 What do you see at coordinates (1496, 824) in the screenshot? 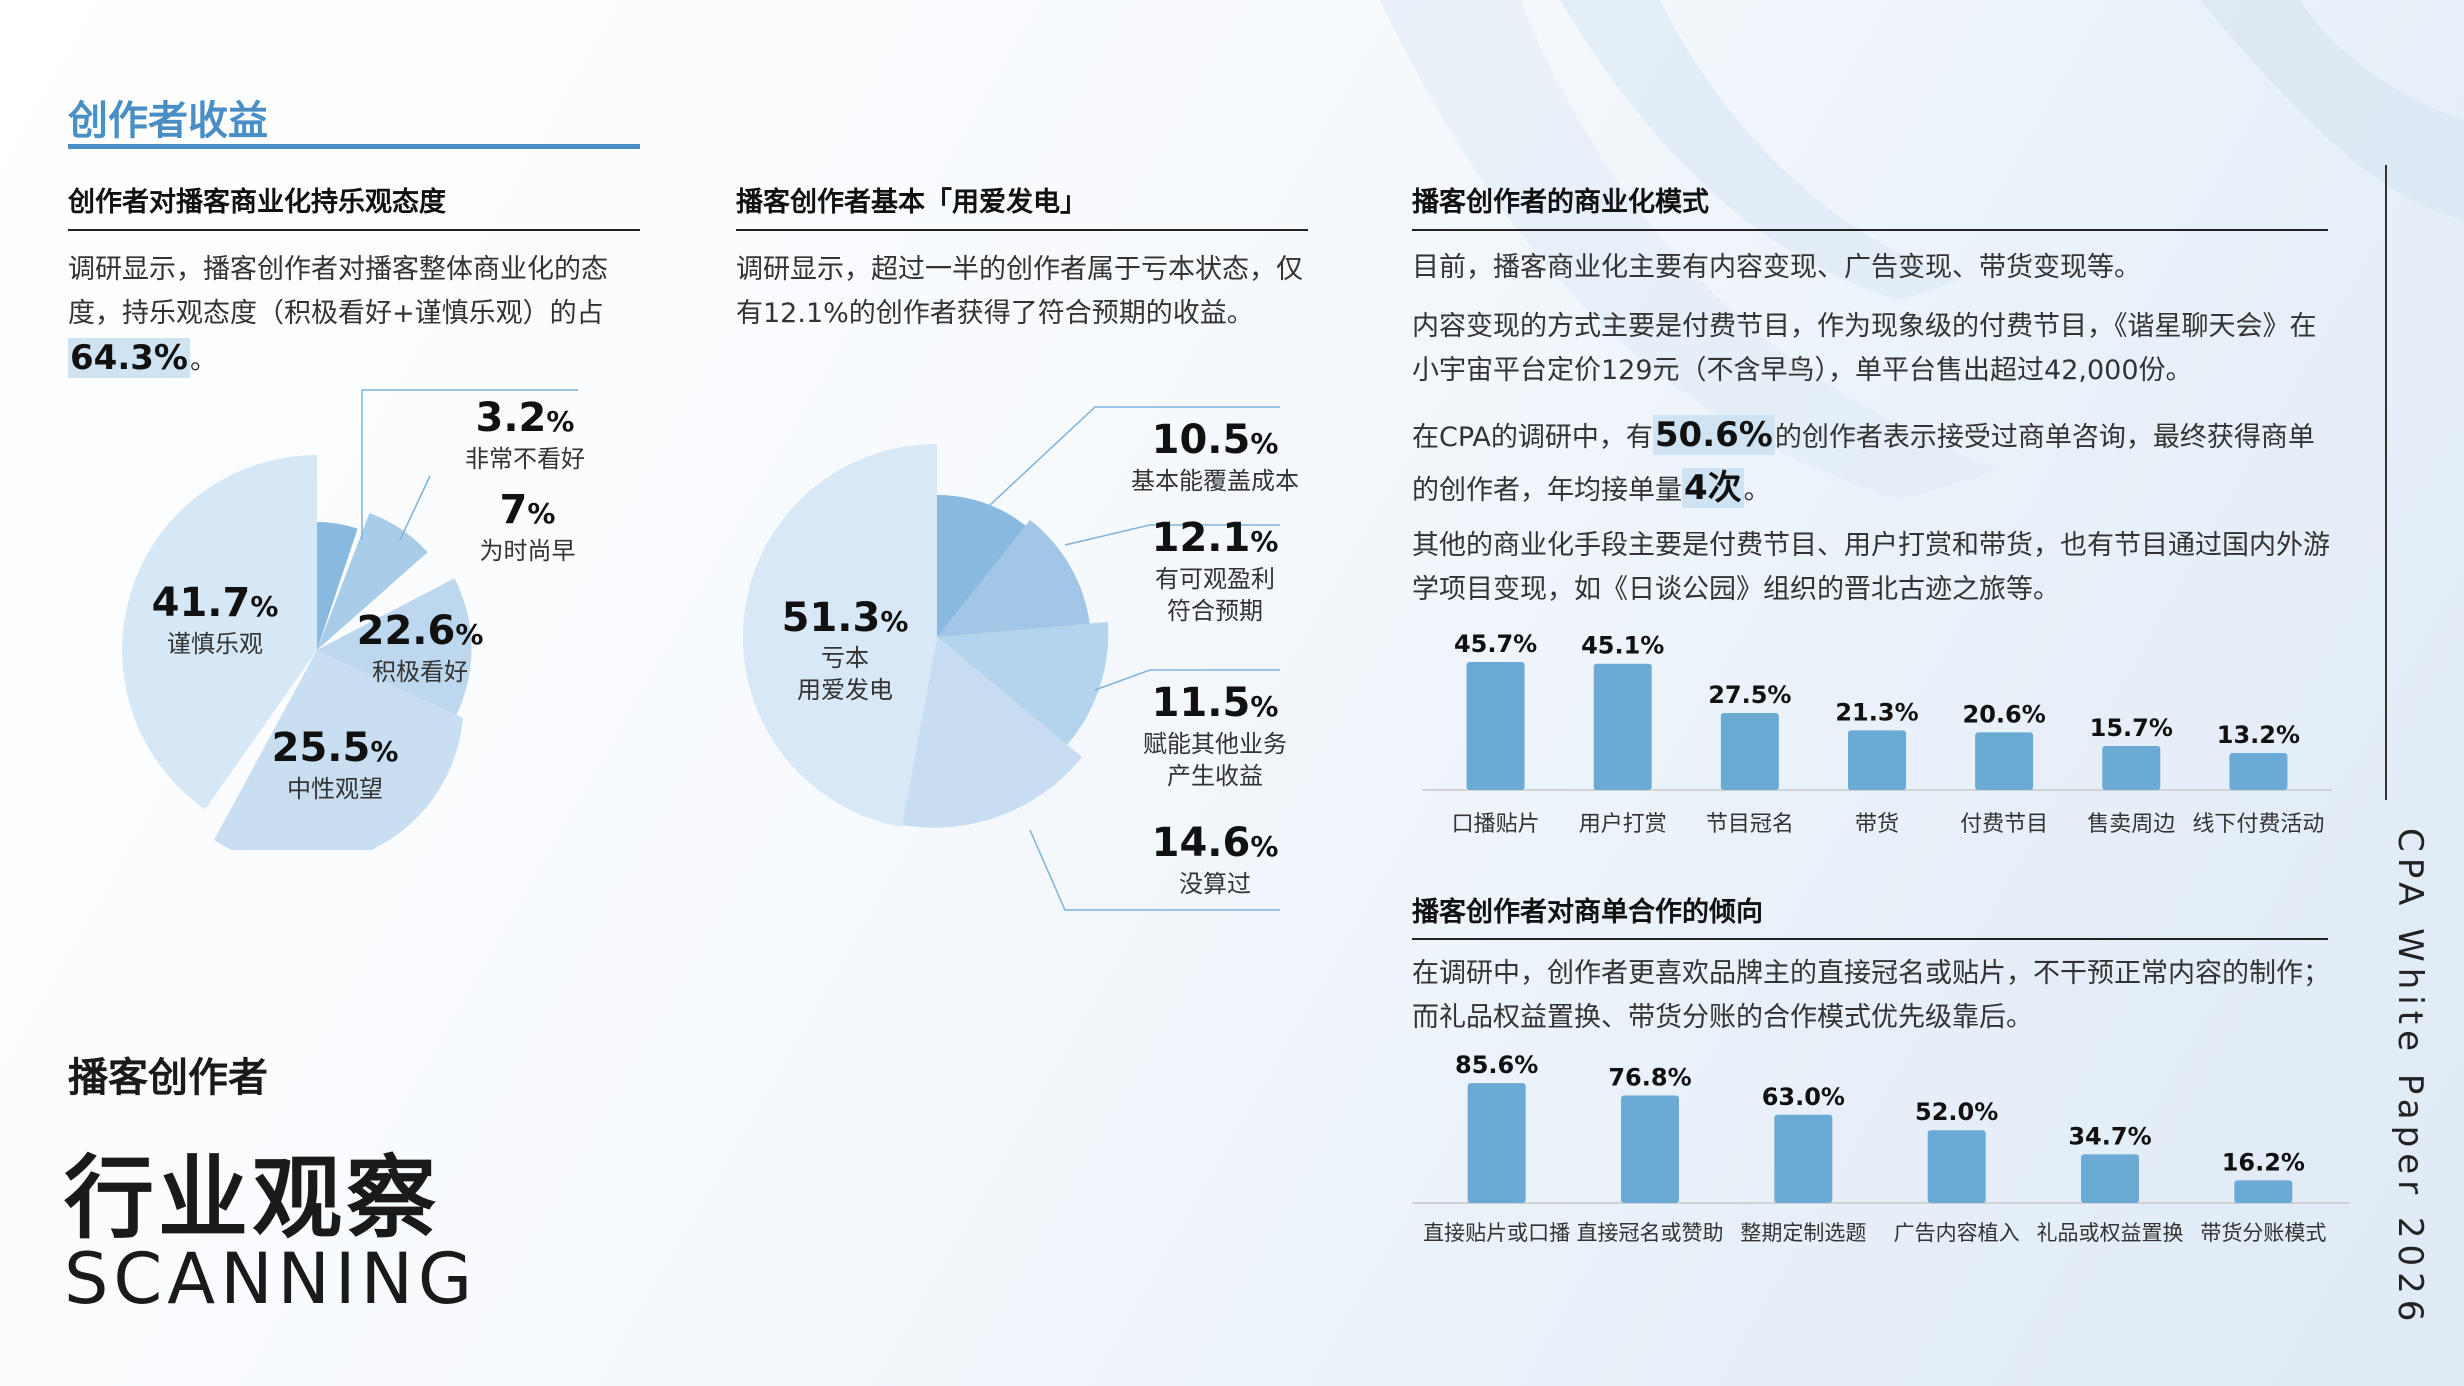
I see `bar-category-label-1: 口播贴片` at bounding box center [1496, 824].